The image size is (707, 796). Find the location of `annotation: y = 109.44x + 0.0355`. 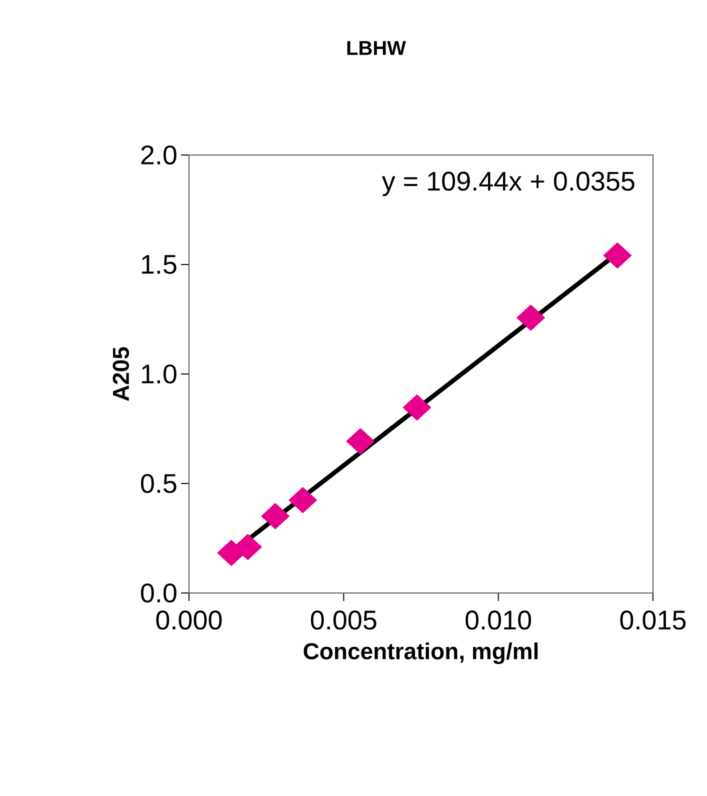

annotation: y = 109.44x + 0.0355 is located at coordinates (508, 184).